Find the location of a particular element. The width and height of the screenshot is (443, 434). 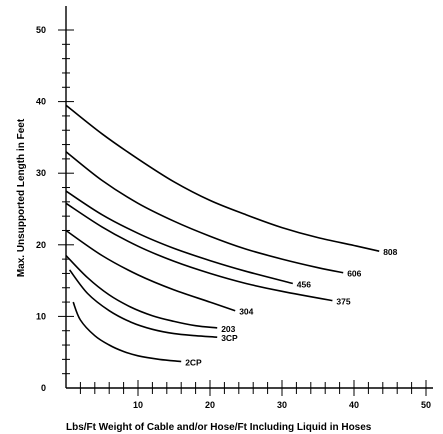

series-label-375: 375 is located at coordinates (343, 302).